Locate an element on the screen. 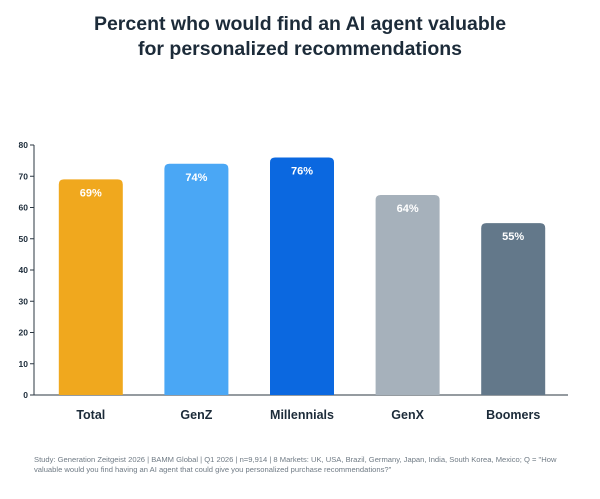 This screenshot has height=499, width=600. data-label-genx: 64% is located at coordinates (408, 209).